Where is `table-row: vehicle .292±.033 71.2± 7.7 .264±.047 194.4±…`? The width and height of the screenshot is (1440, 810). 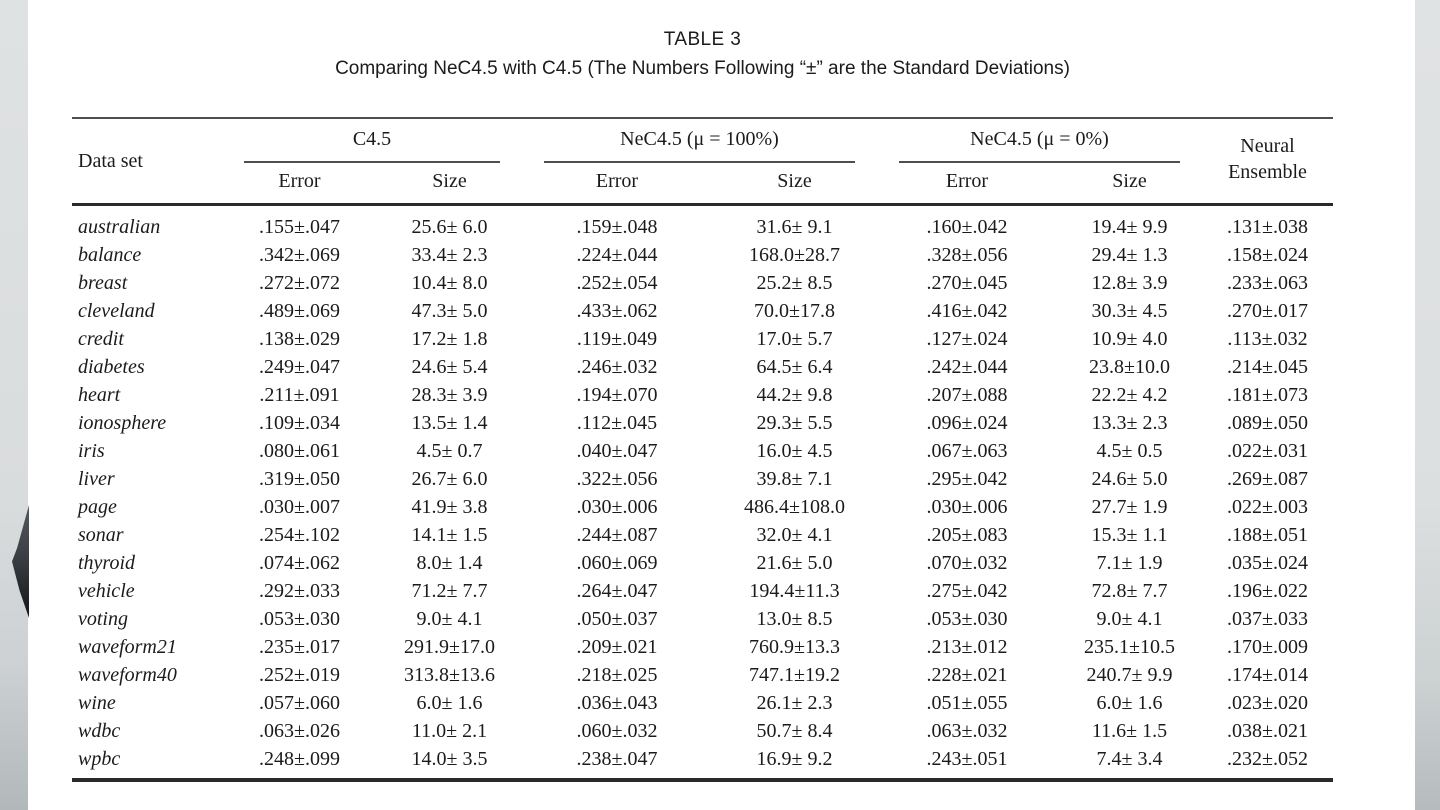 table-row: vehicle .292±.033 71.2± 7.7 .264±.047 194.4±… is located at coordinates (702, 591).